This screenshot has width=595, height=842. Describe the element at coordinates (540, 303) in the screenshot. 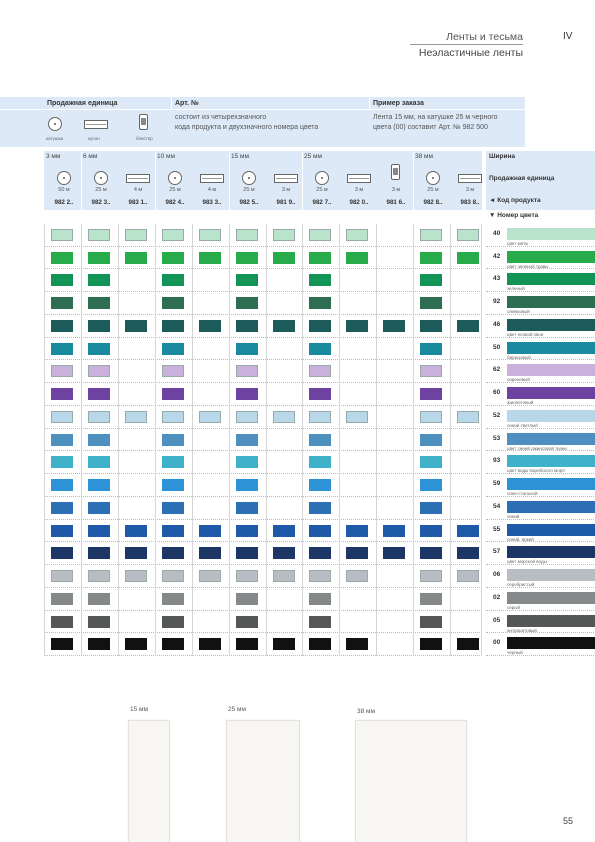

I see `color-legend-row: 92 оливковый` at that location.